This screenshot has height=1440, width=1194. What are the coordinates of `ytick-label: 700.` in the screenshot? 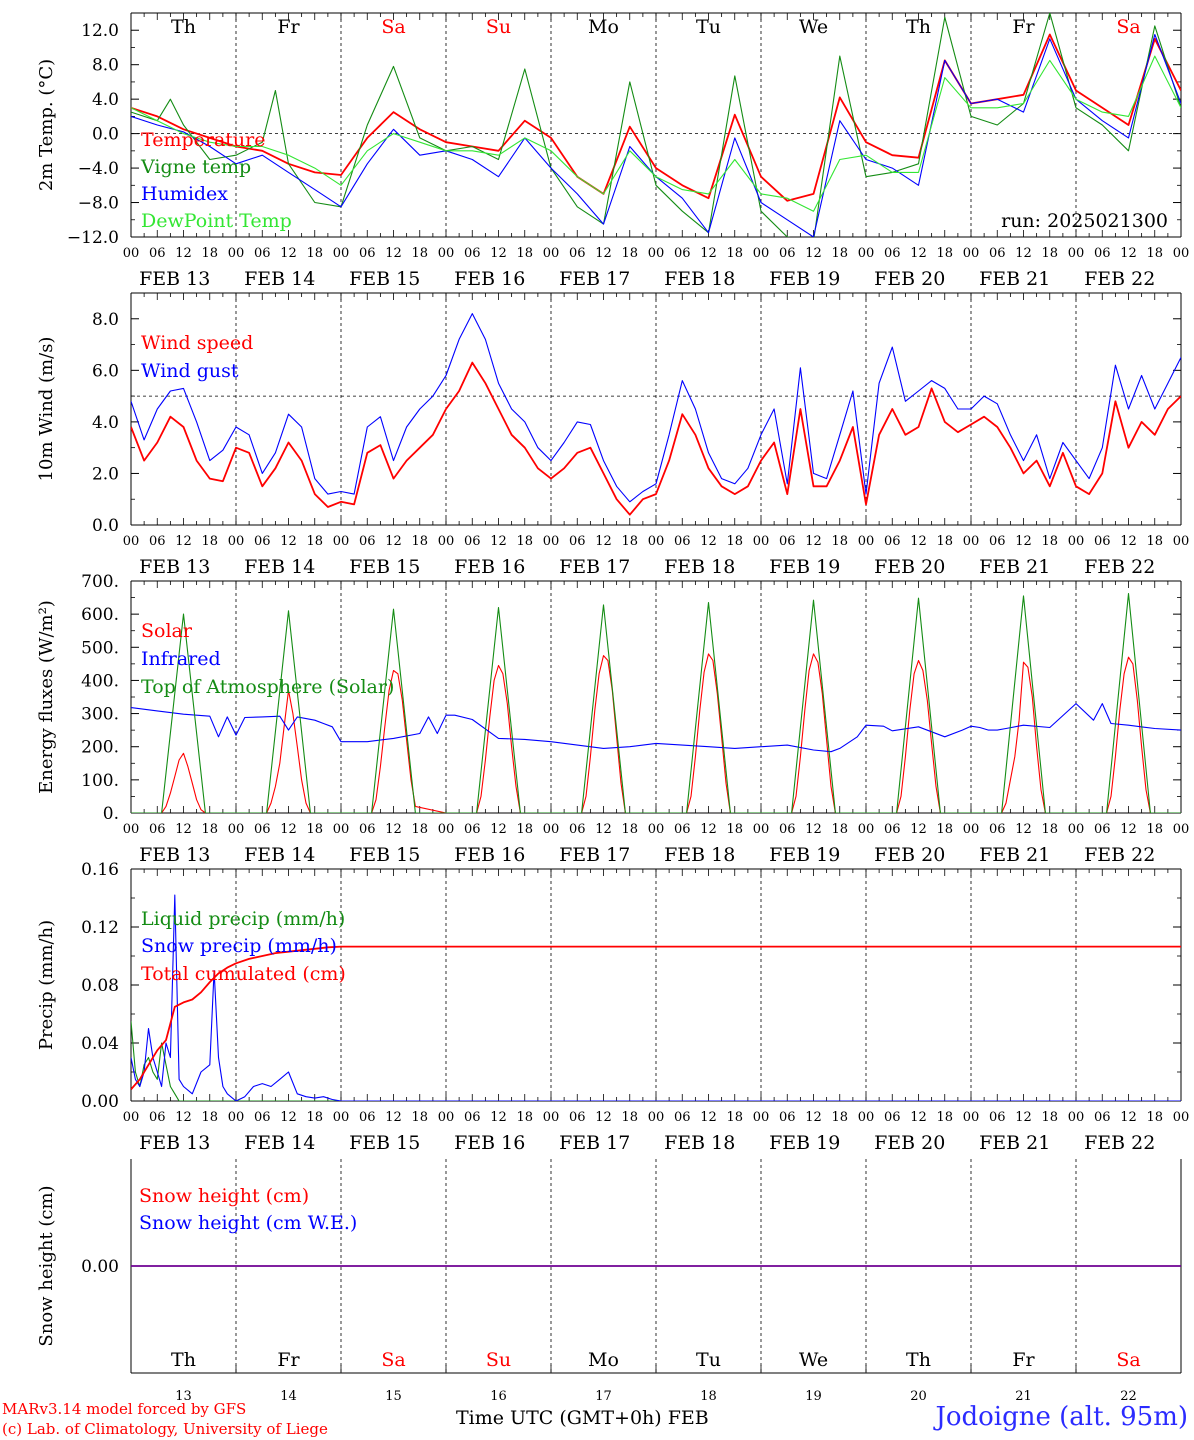 It's located at (100, 582).